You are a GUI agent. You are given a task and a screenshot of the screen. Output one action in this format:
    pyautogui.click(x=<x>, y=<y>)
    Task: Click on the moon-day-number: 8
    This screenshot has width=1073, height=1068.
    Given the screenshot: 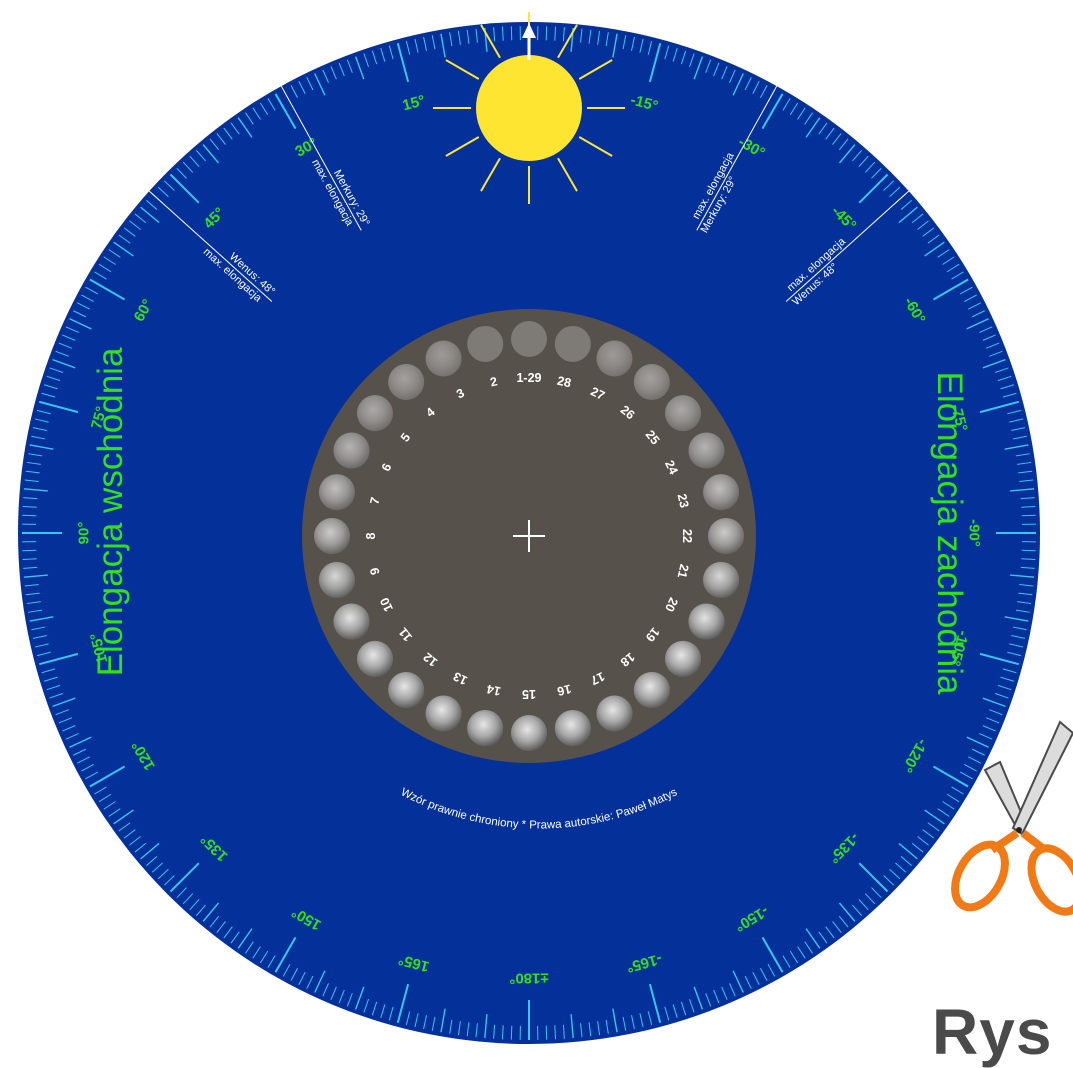 What is the action you would take?
    pyautogui.click(x=371, y=535)
    